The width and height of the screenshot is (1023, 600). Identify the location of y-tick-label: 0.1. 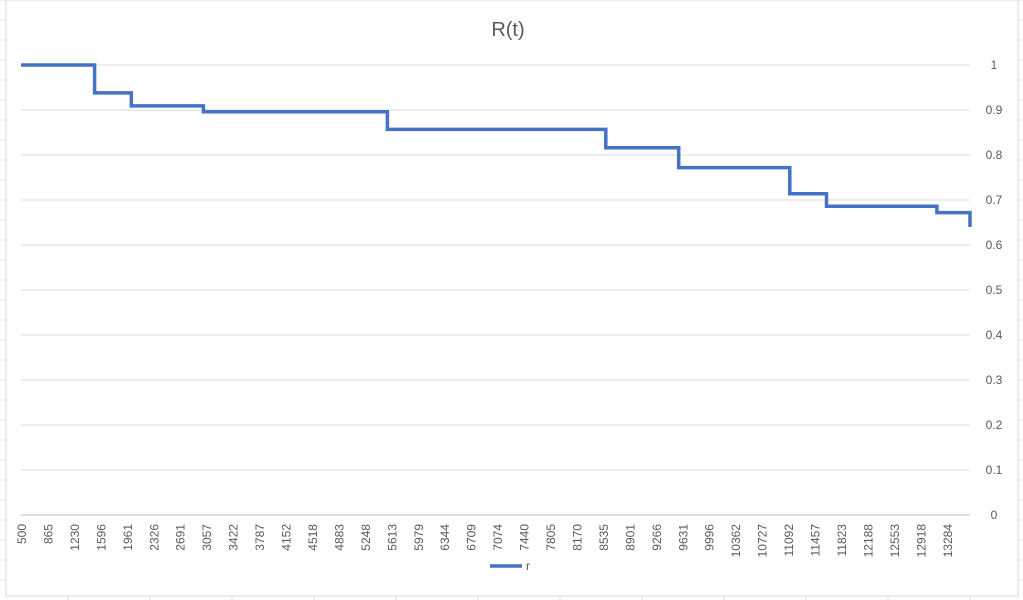
(994, 470).